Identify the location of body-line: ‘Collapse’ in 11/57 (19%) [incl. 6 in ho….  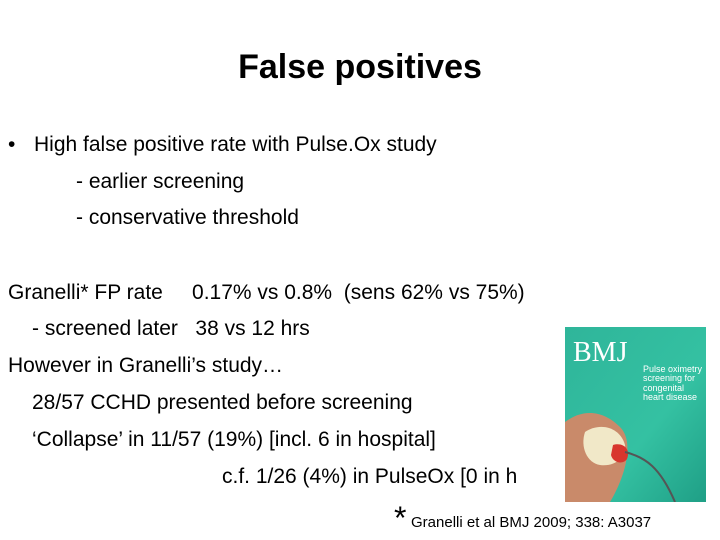
(234, 439).